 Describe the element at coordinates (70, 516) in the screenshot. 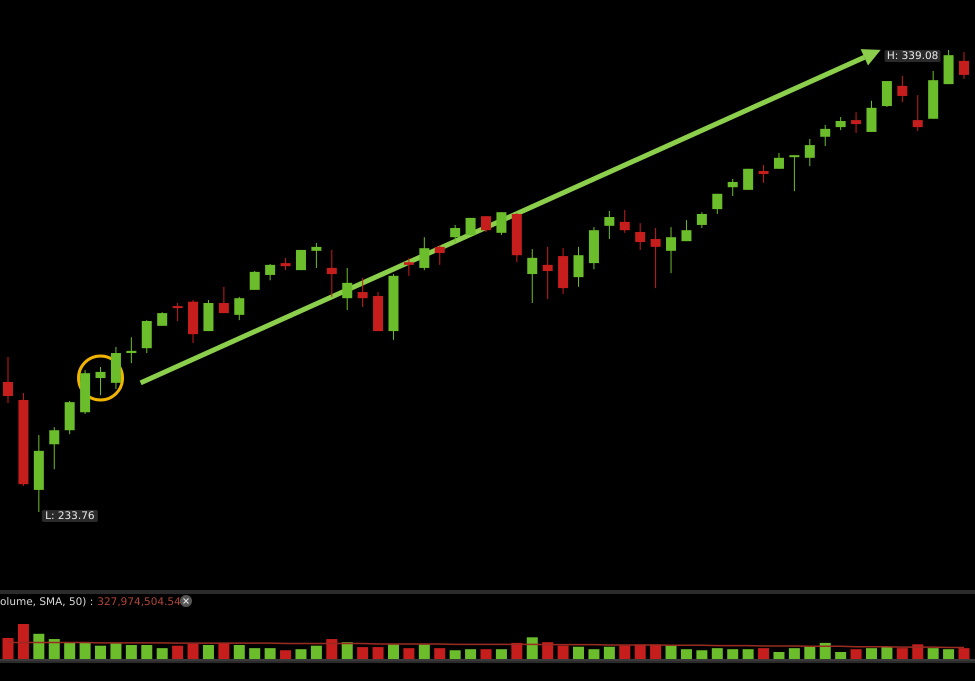

I see `annotation: L: 233.76` at that location.